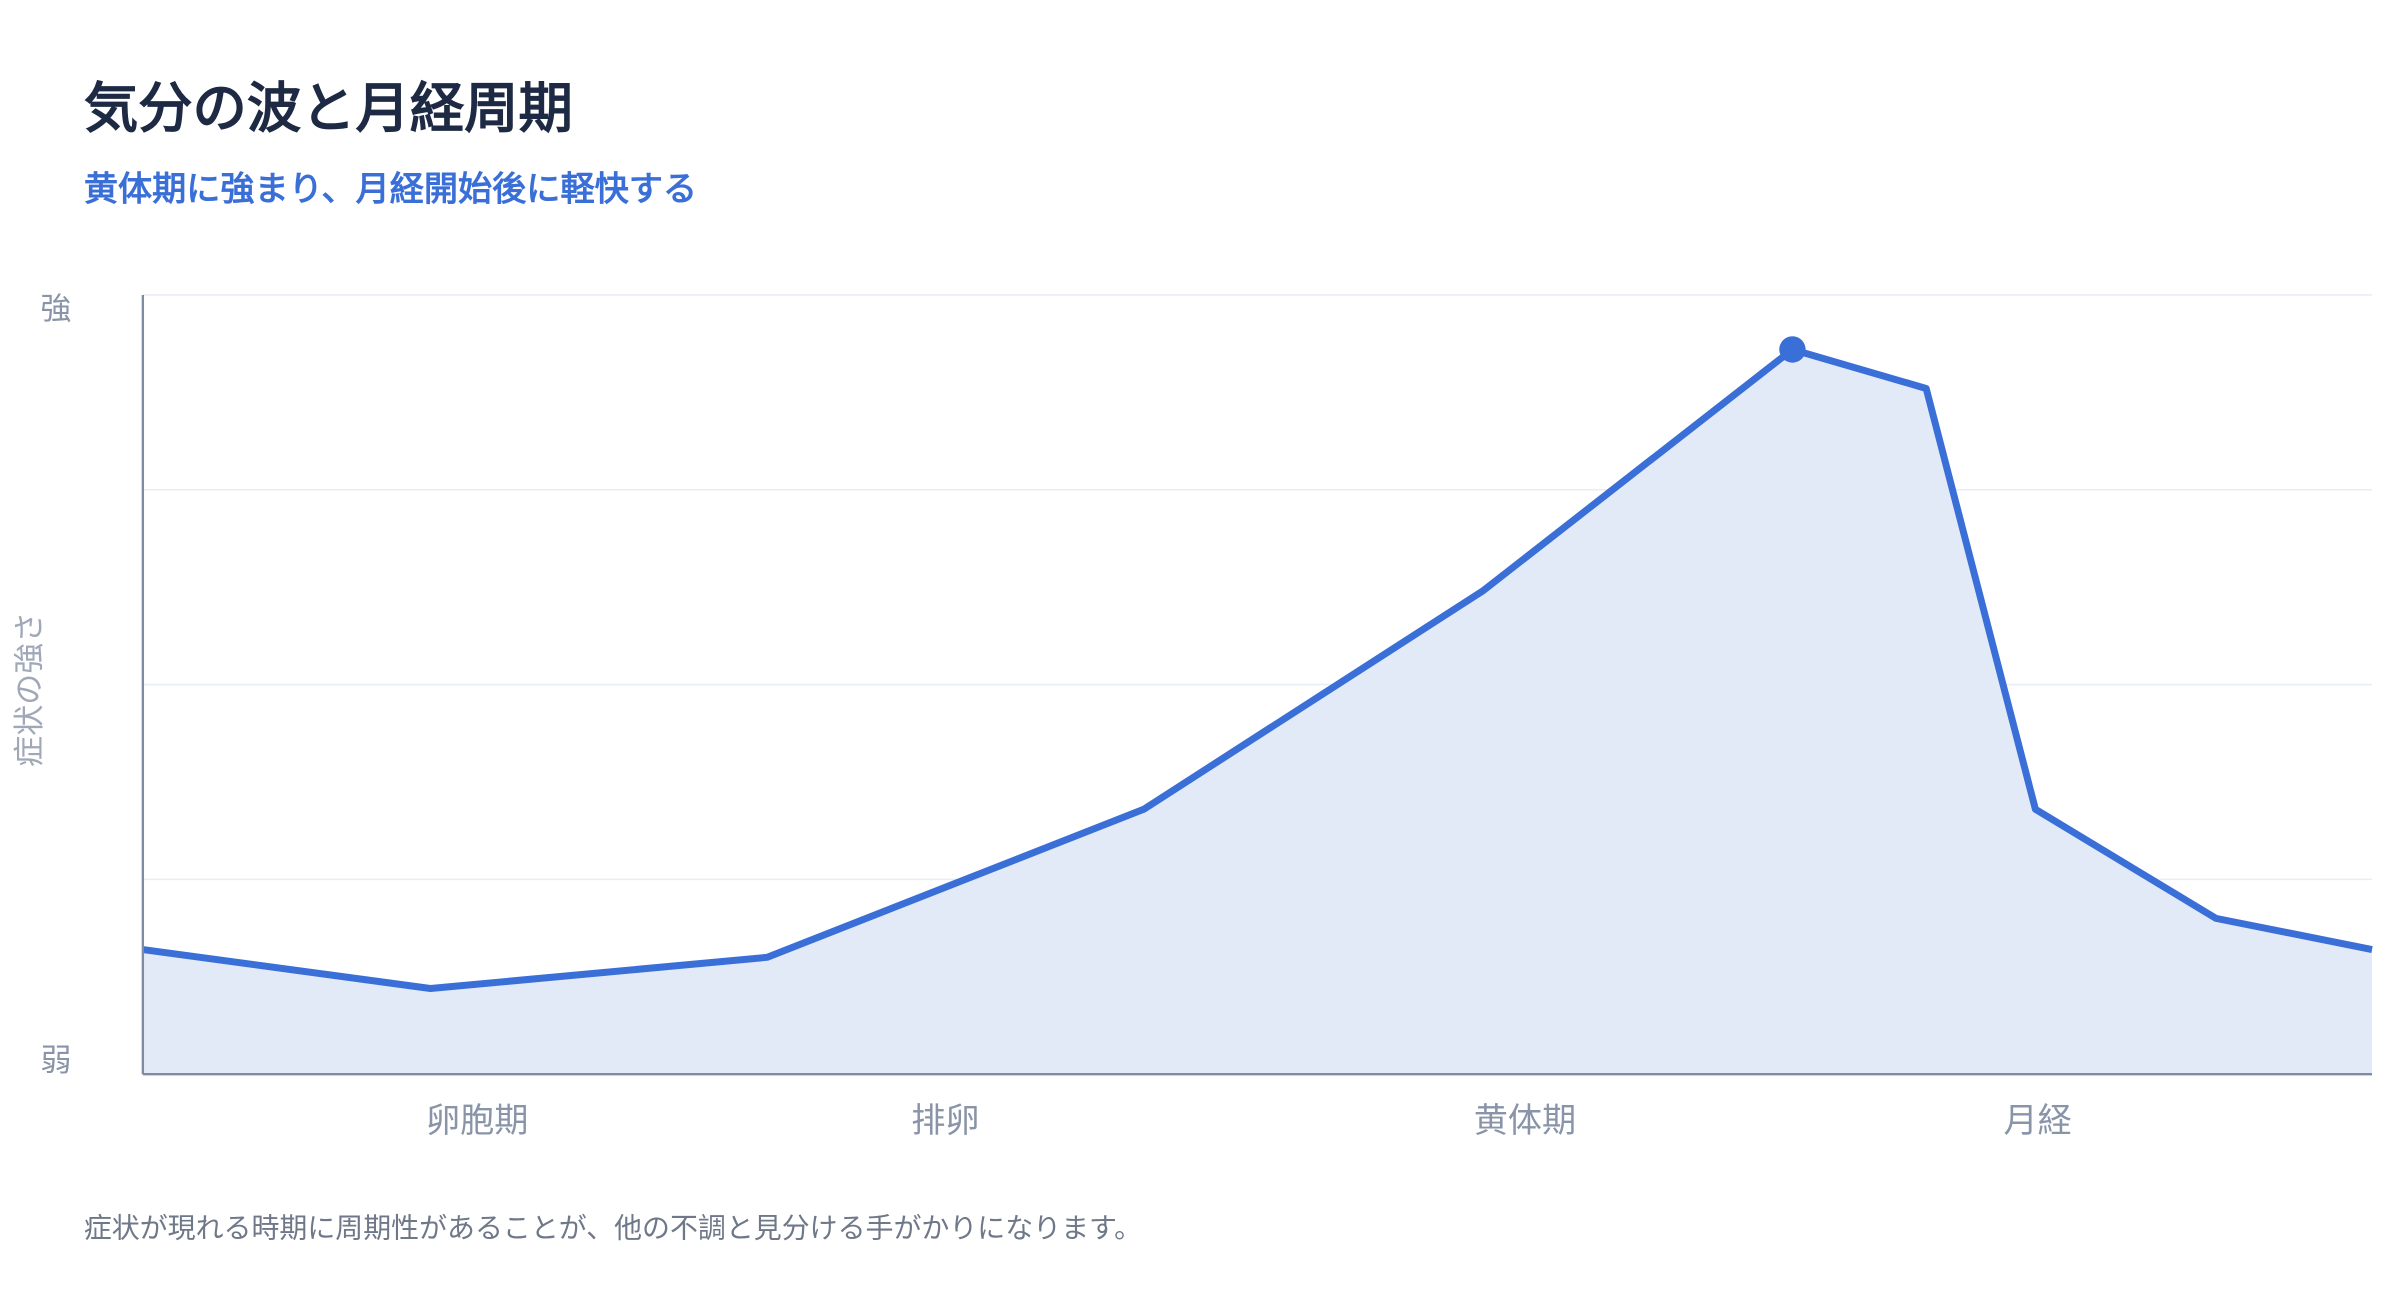  Describe the element at coordinates (945, 1121) in the screenshot. I see `x-tick-label: 排卵` at that location.